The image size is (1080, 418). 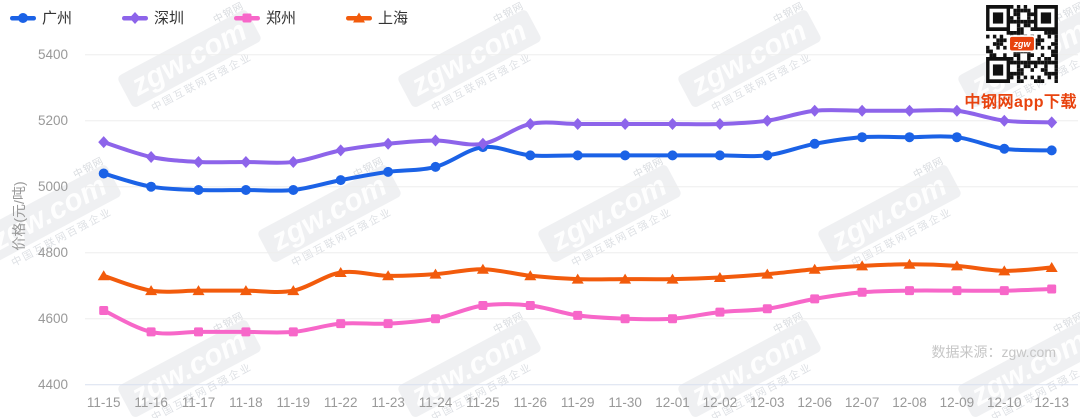 What do you see at coordinates (957, 402) in the screenshot?
I see `svg-text: 12-09` at bounding box center [957, 402].